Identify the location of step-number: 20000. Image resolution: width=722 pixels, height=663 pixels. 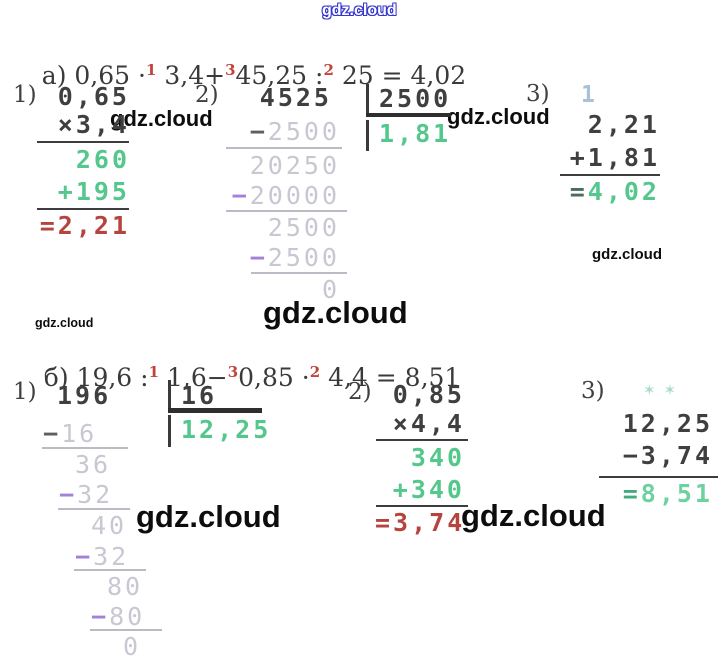
(294, 195).